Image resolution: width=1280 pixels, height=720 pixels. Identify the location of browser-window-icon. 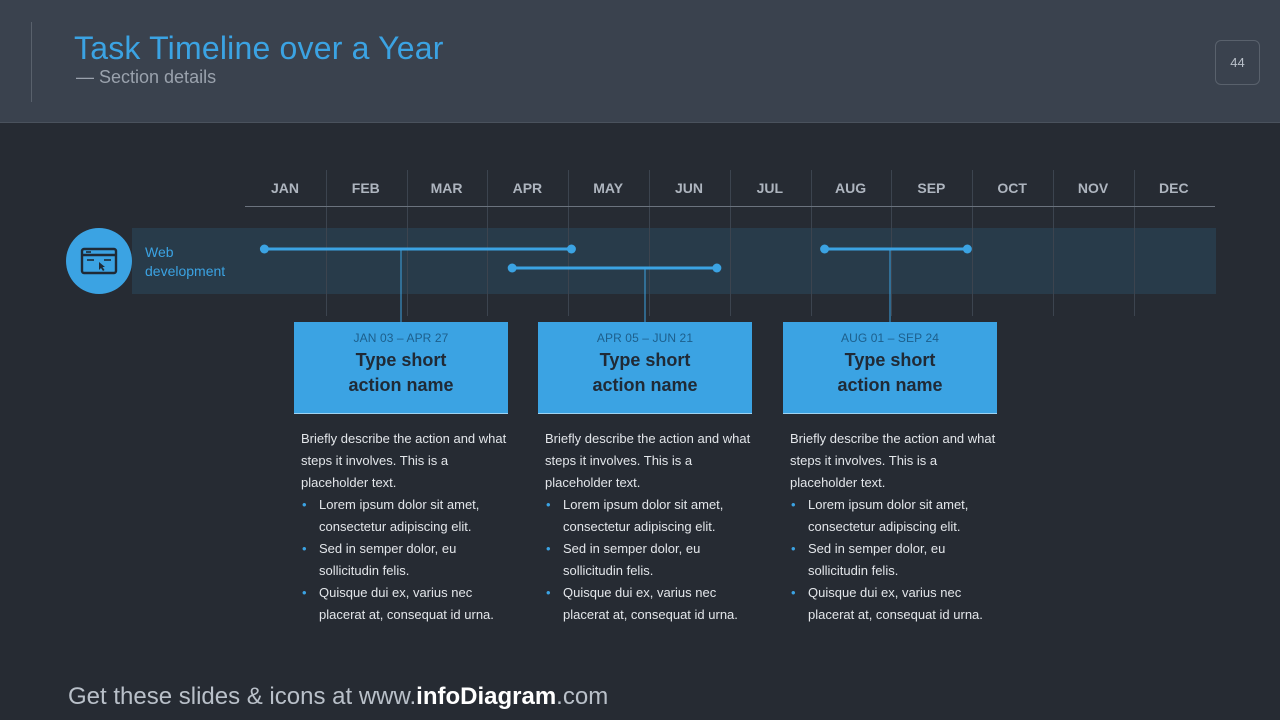
(99, 261).